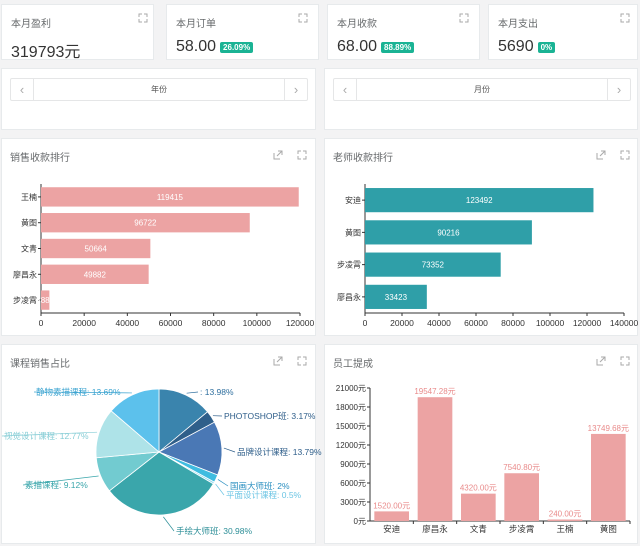  I want to click on stat-value-row: 319793元, so click(45, 50).